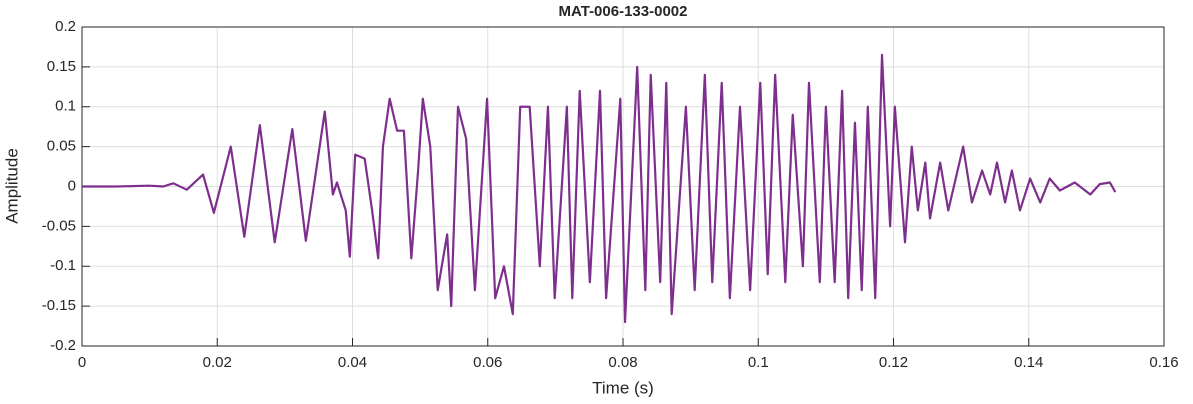 The image size is (1193, 404). What do you see at coordinates (487, 362) in the screenshot?
I see `x-tick-label: 0.06` at bounding box center [487, 362].